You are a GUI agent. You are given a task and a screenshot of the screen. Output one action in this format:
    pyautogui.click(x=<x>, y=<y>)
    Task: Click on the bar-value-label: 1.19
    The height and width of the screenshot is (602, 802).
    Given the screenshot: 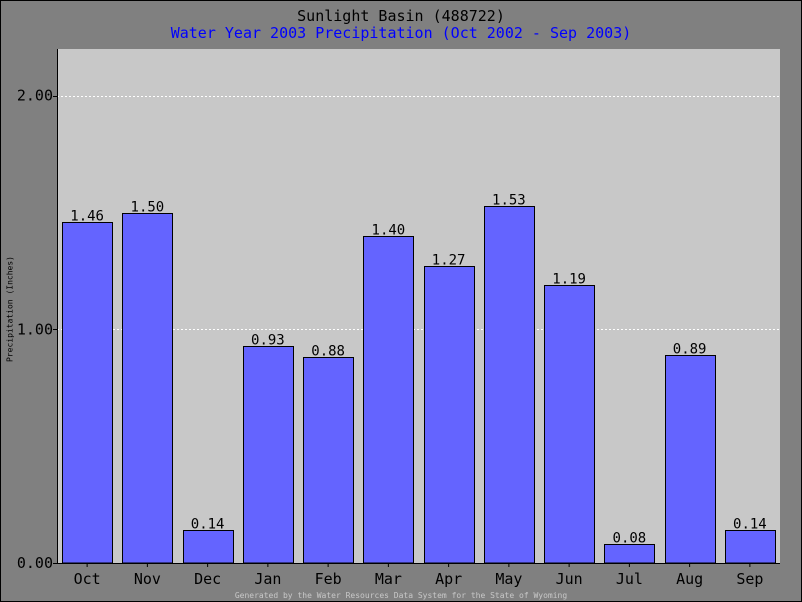 What is the action you would take?
    pyautogui.click(x=569, y=280)
    